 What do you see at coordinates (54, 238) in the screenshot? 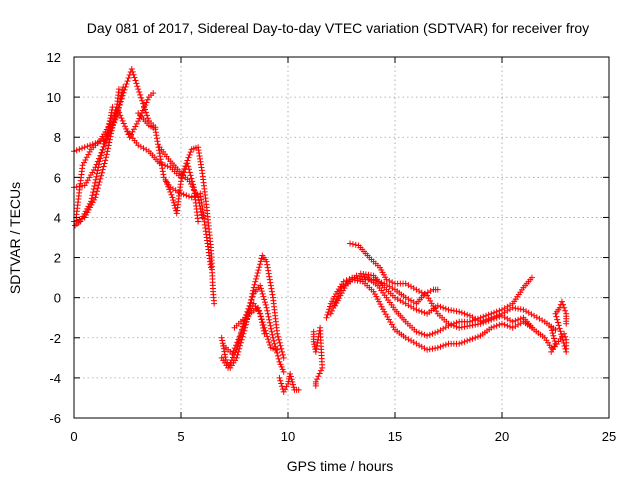
I see `y-tick-labels: -6 -4 -2 0 2 4 6 8 10 12` at bounding box center [54, 238].